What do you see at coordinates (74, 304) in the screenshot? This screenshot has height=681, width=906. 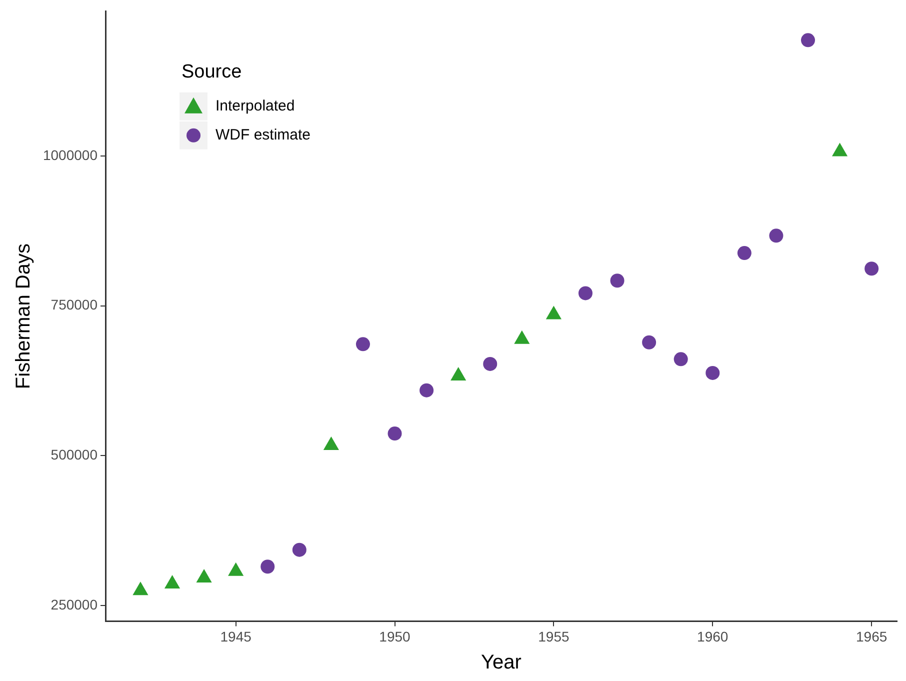 I see `y-tick-label: 750000` at bounding box center [74, 304].